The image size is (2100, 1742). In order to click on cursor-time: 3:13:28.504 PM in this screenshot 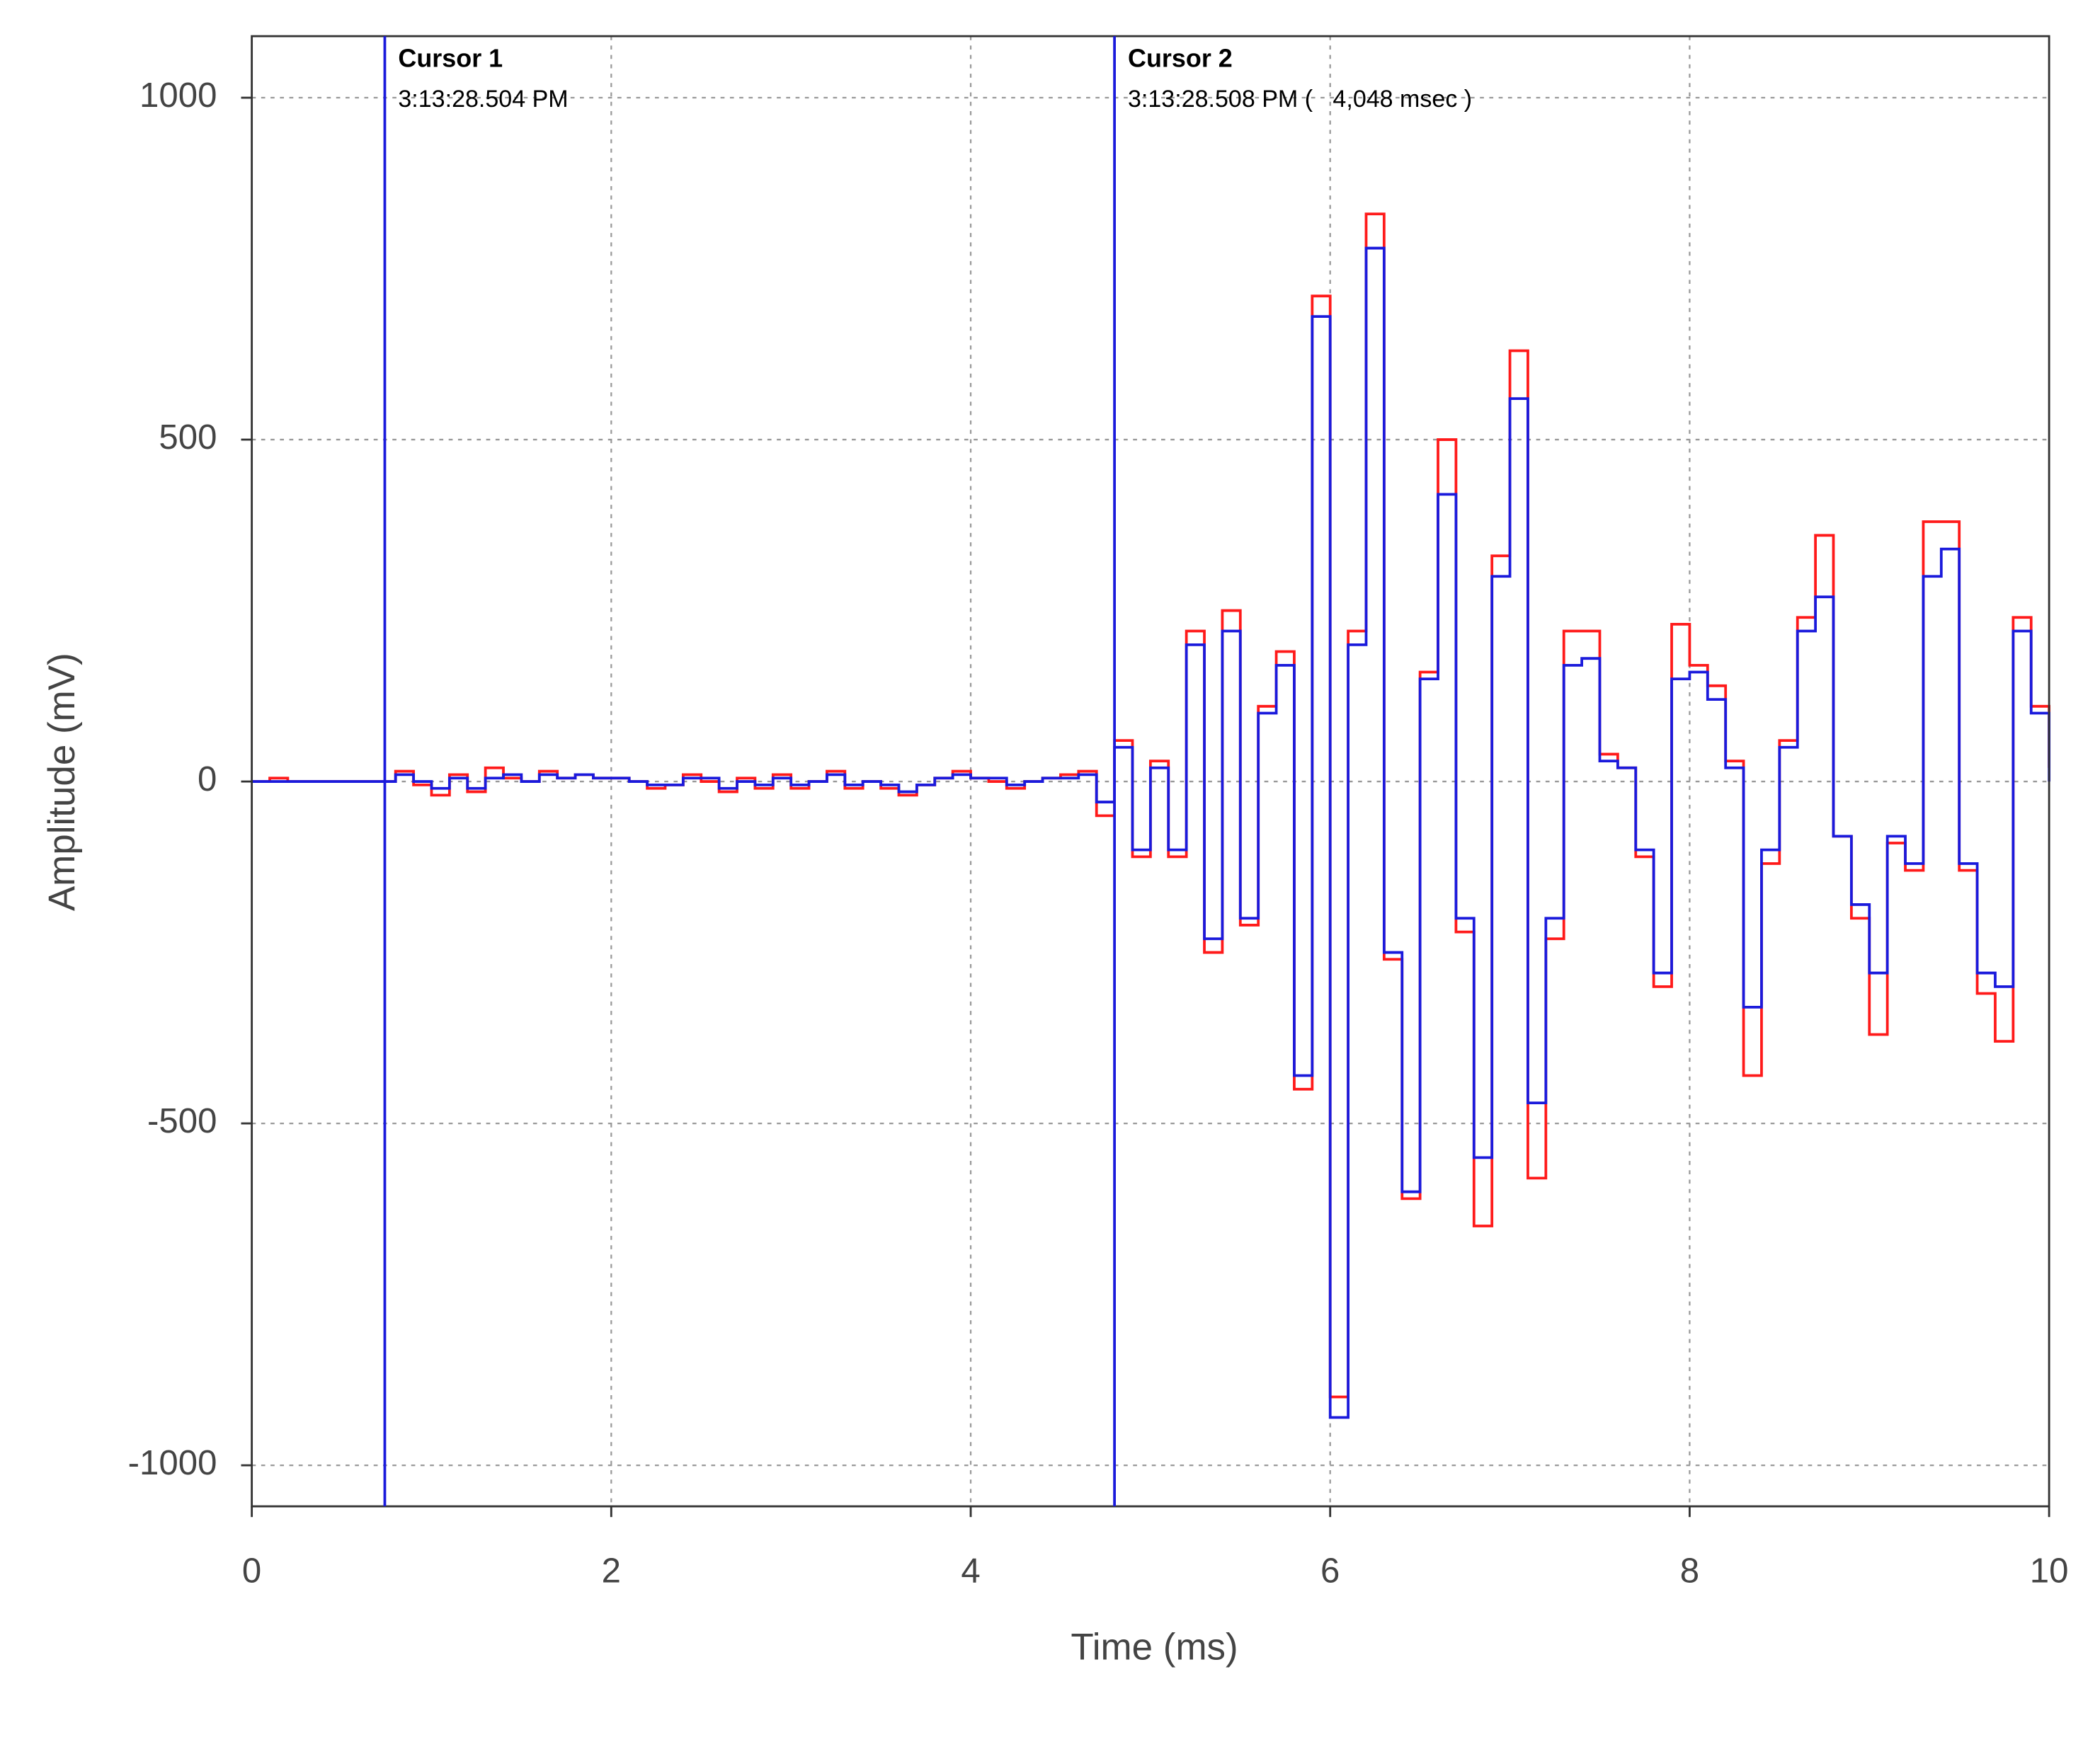, I will do `click(483, 99)`.